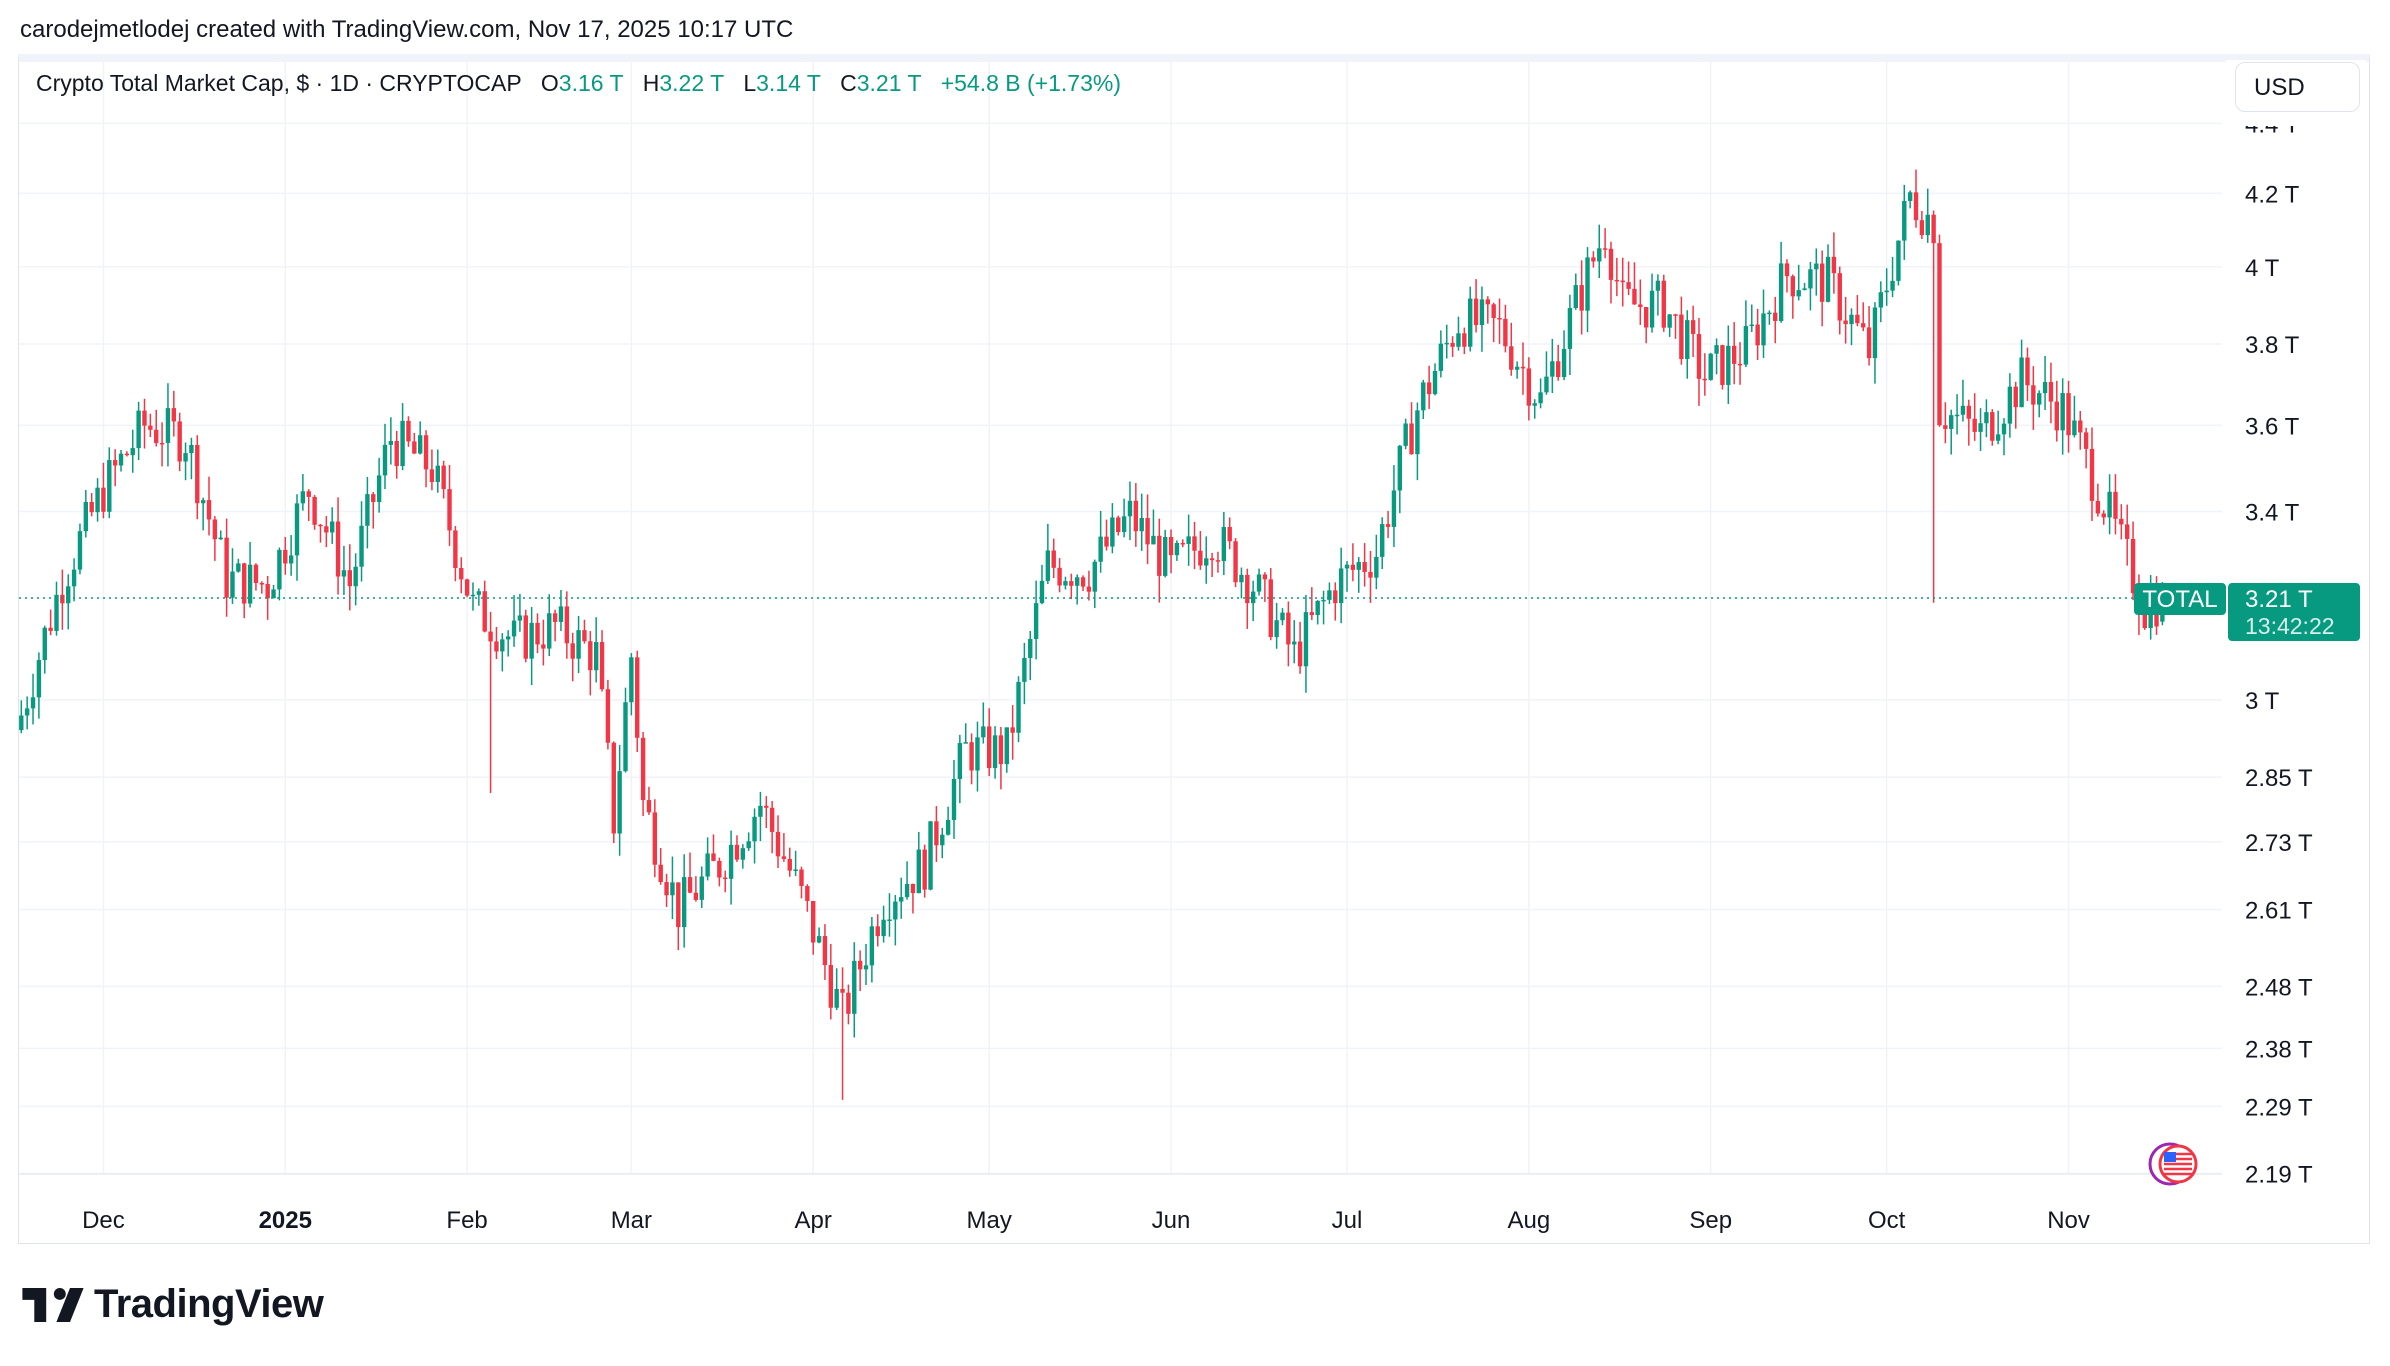 The height and width of the screenshot is (1366, 2390). What do you see at coordinates (53, 1304) in the screenshot?
I see `tradingview-logo-icon` at bounding box center [53, 1304].